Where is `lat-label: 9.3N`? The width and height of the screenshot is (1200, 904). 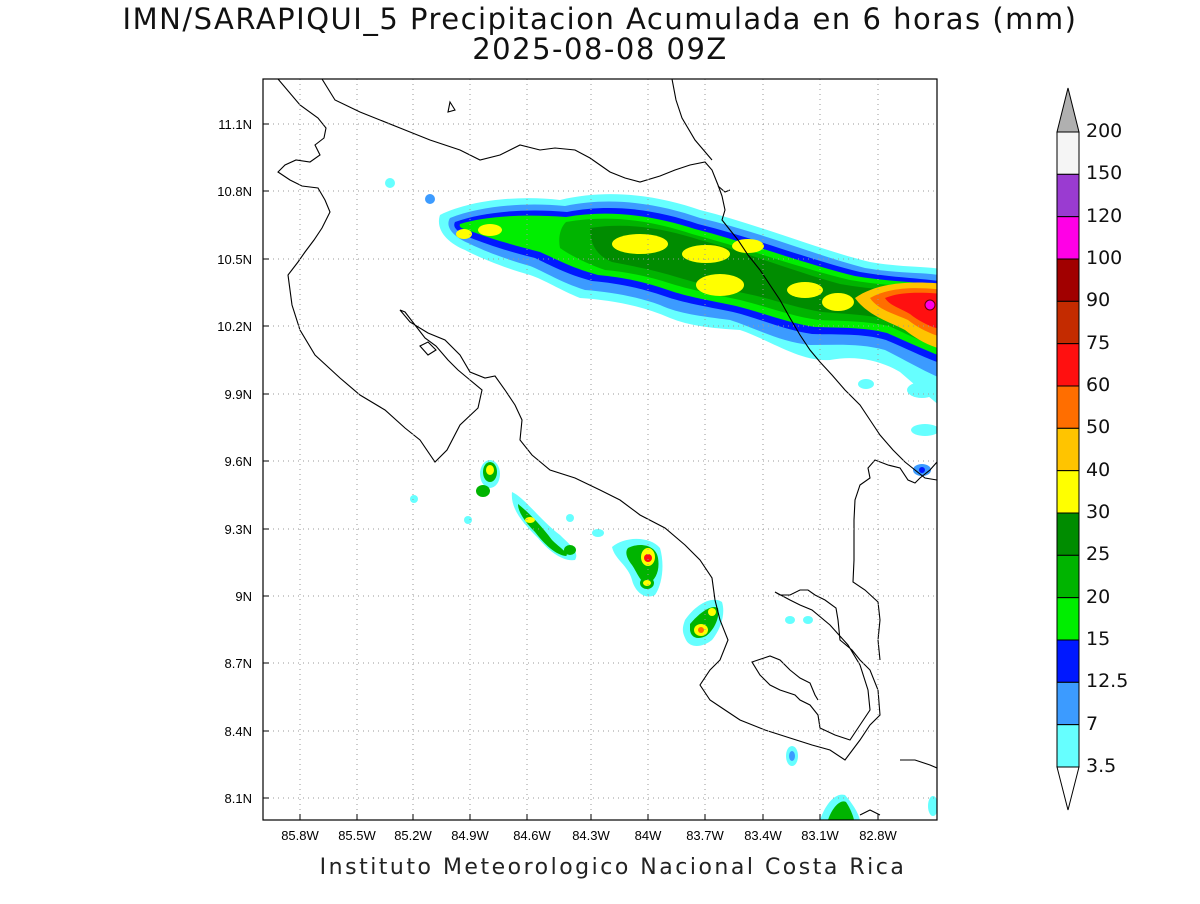
lat-label: 9.3N is located at coordinates (238, 529).